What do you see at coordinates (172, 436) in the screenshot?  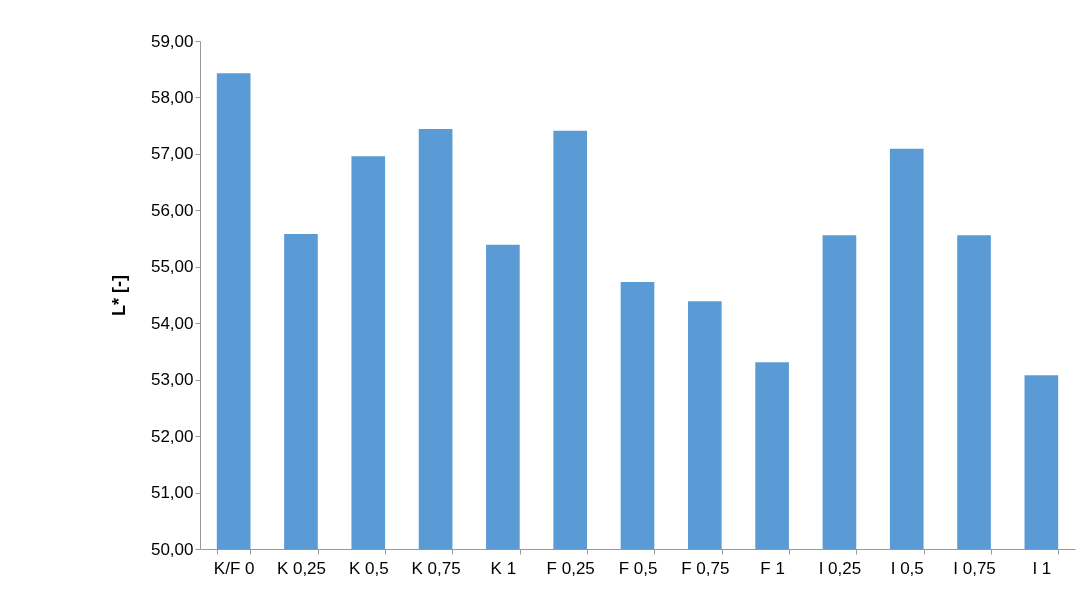 I see `y-tick-label: 52,00` at bounding box center [172, 436].